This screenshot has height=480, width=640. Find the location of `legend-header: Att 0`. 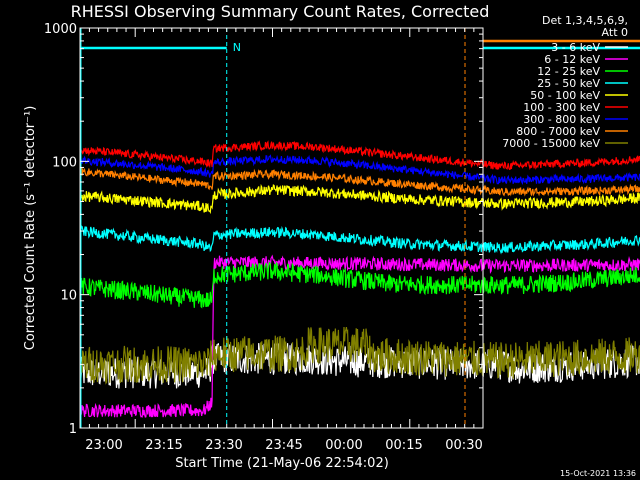

legend-header: Att 0 is located at coordinates (615, 32).